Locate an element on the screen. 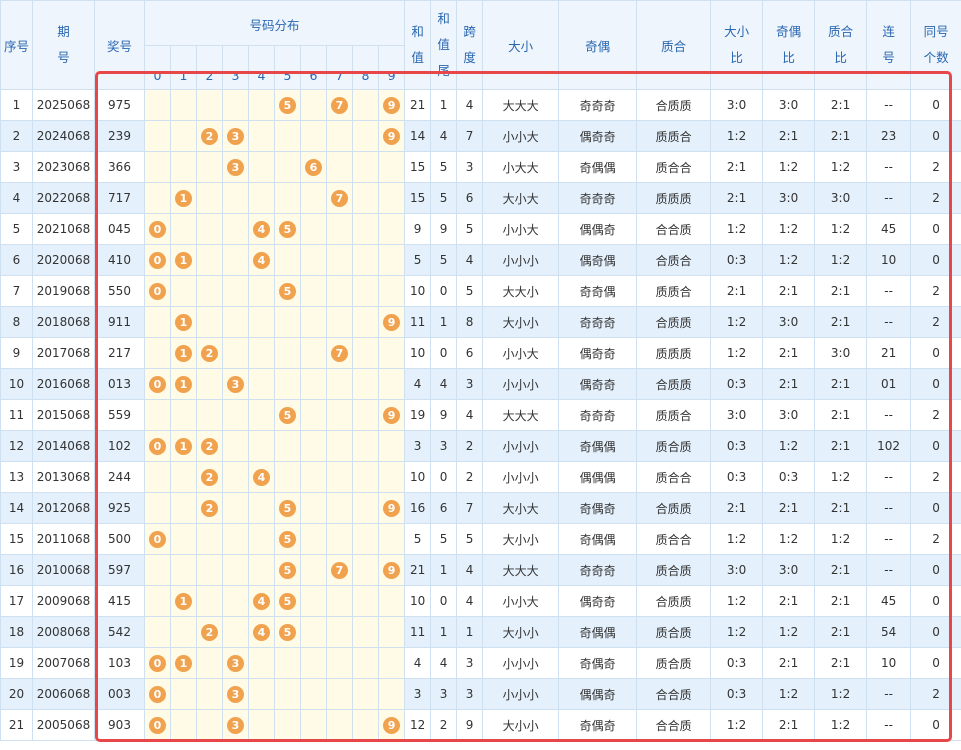 This screenshot has height=750, width=961. digit-header: 2 is located at coordinates (209, 67).